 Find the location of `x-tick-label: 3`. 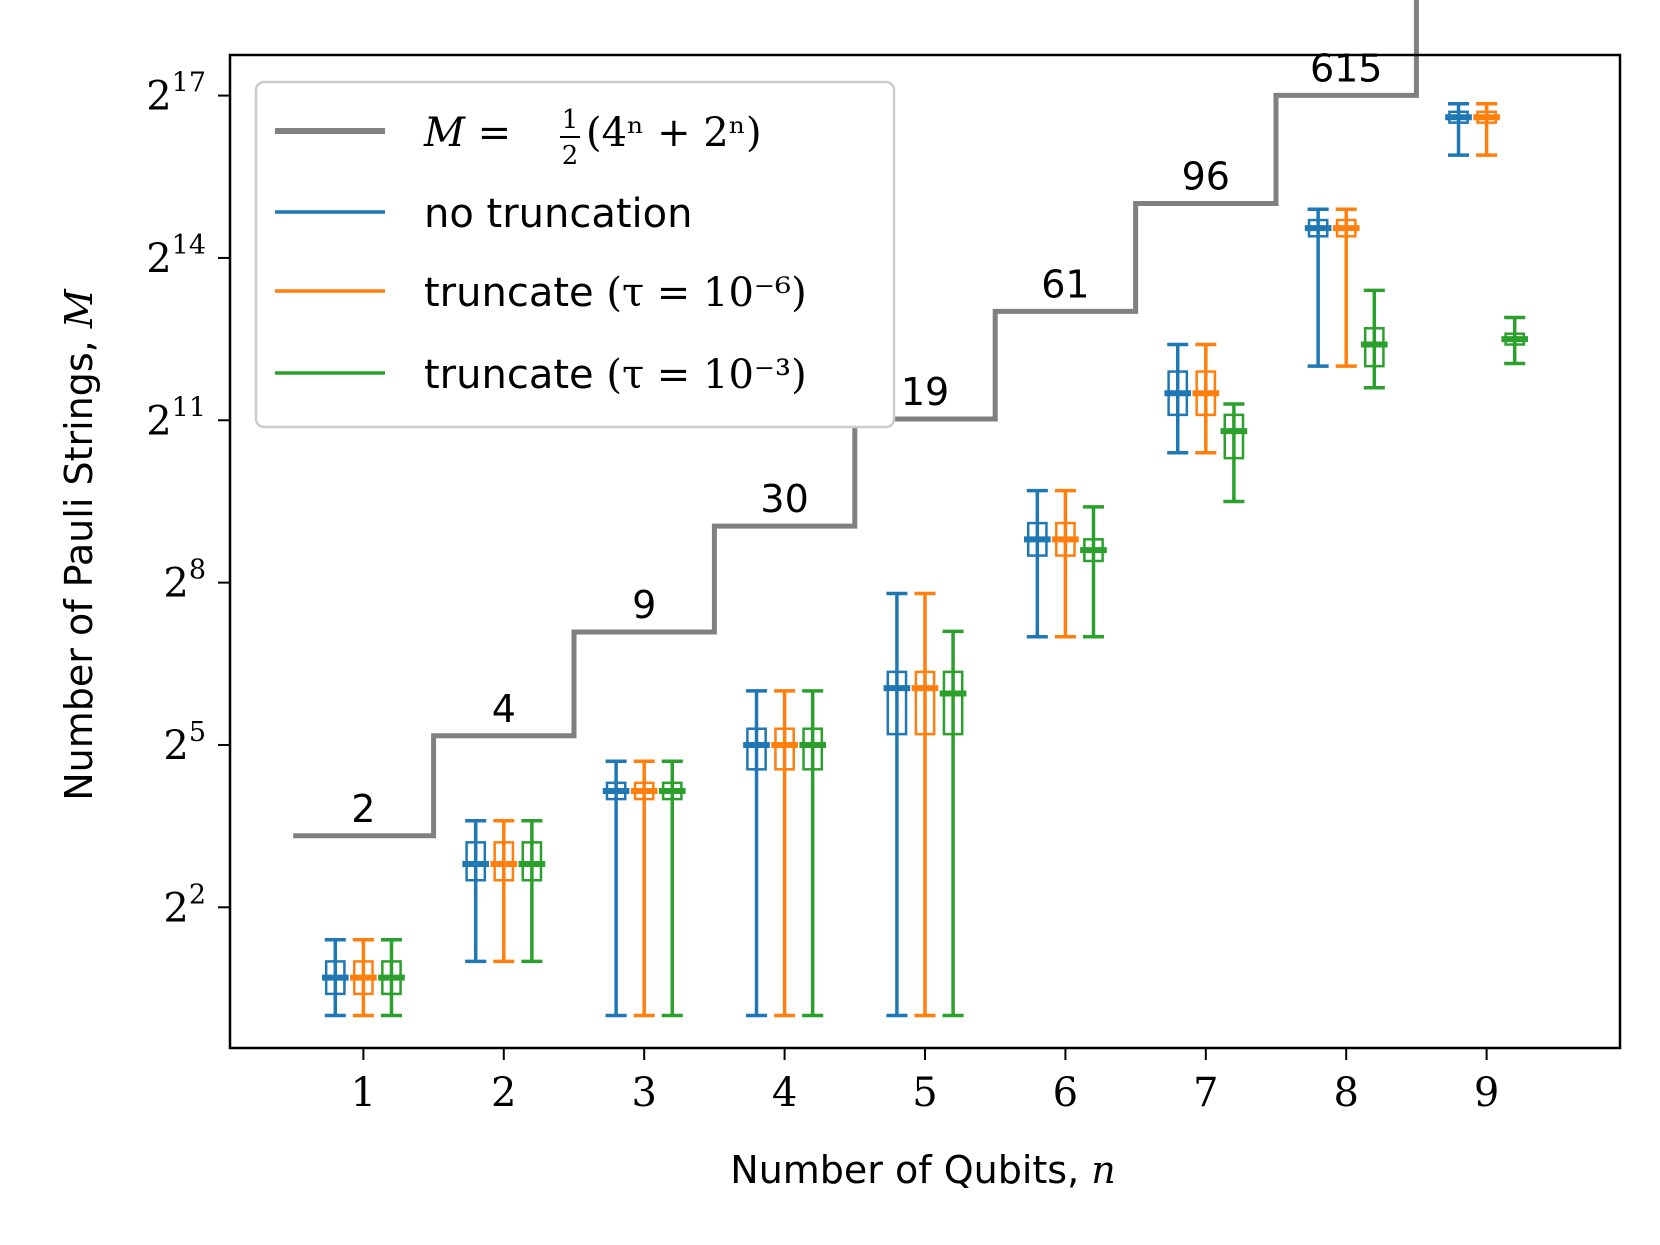

x-tick-label: 3 is located at coordinates (643, 1093).